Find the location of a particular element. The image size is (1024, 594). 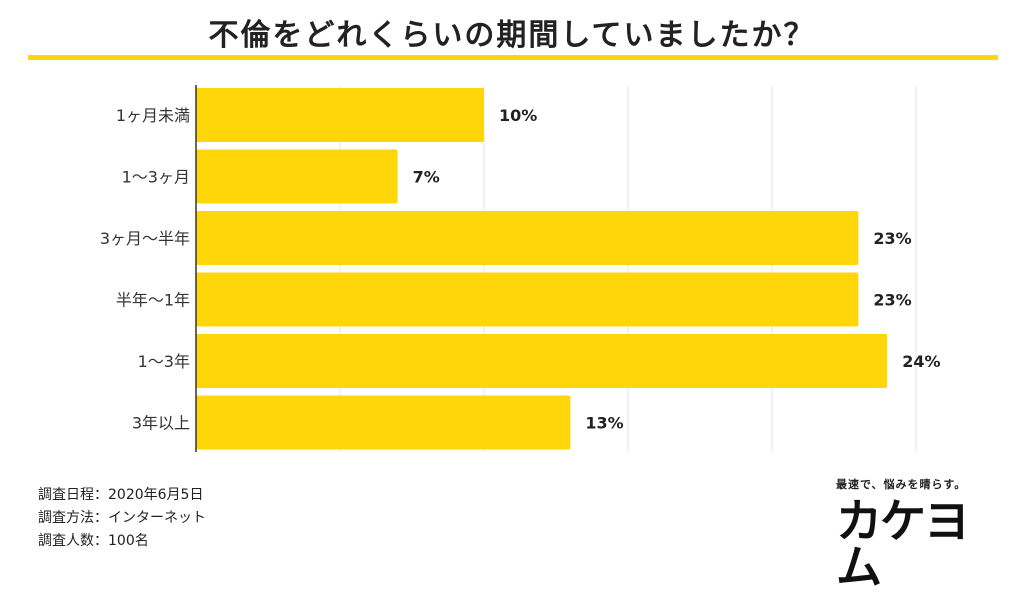

category-label: 1ヶ月未満 is located at coordinates (153, 115).